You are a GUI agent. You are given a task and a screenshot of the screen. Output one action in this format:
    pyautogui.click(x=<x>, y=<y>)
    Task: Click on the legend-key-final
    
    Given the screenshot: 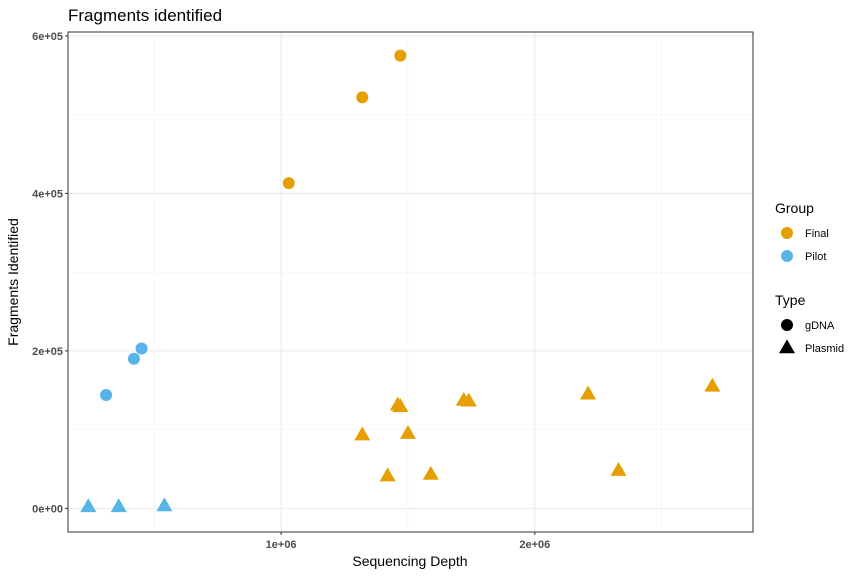 What is the action you would take?
    pyautogui.click(x=787, y=233)
    